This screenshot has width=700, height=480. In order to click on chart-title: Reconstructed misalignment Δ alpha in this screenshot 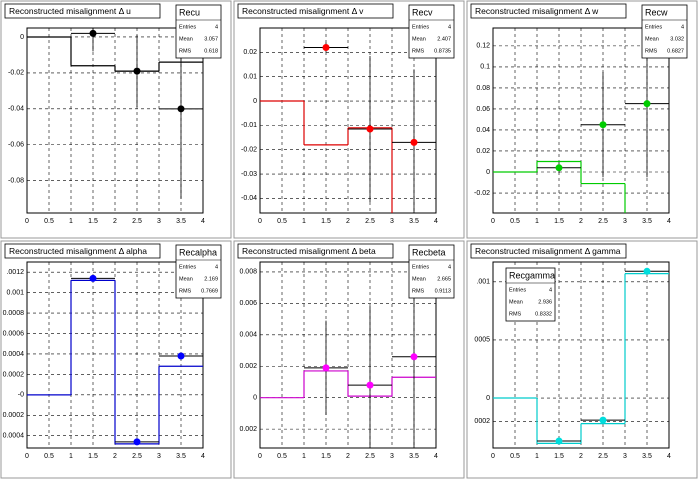, I will do `click(78, 251)`.